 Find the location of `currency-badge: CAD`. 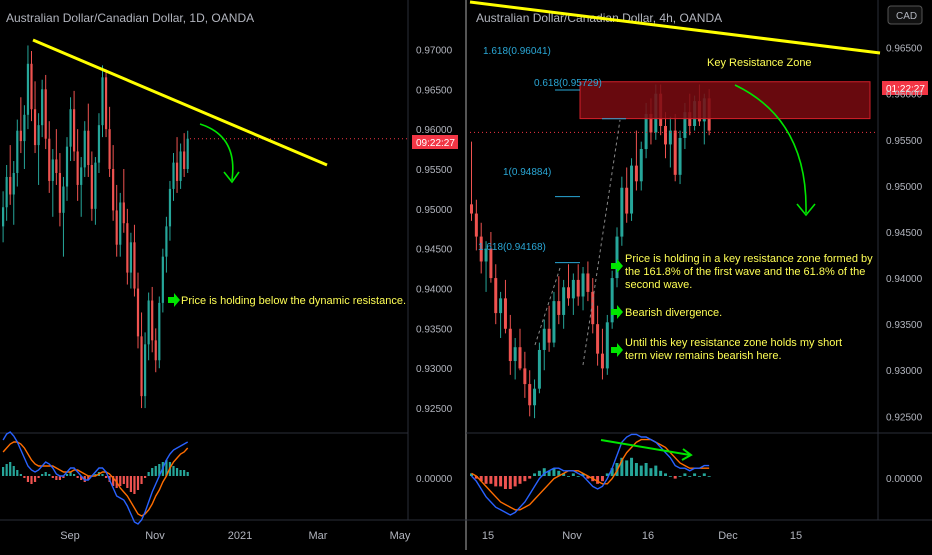

currency-badge: CAD is located at coordinates (906, 16).